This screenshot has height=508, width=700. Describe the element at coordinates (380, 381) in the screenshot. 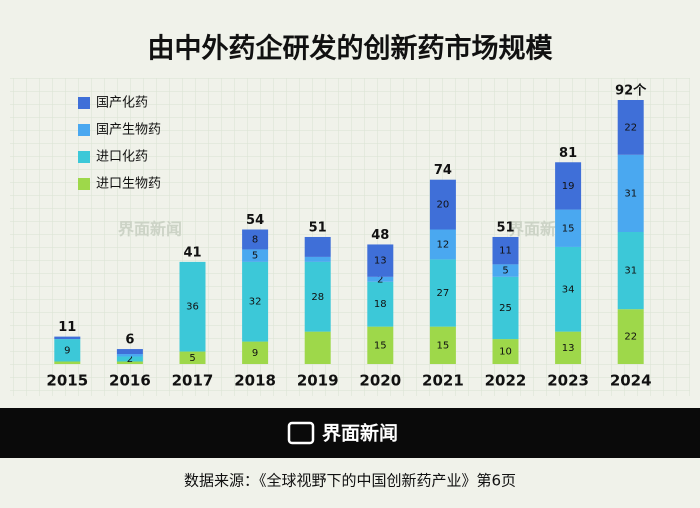

I see `x-tick-label: 2020` at that location.